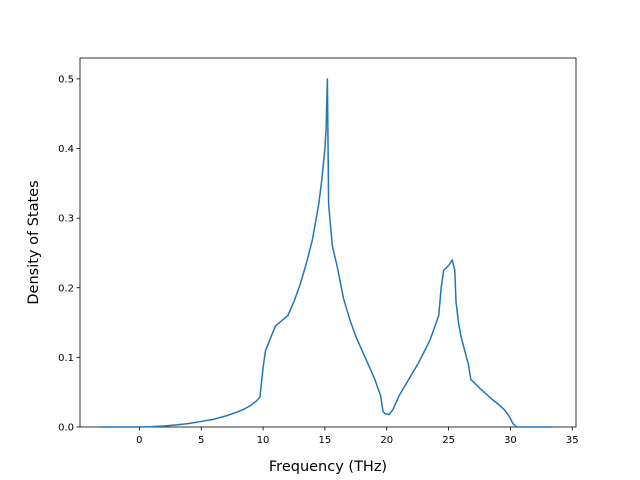  Describe the element at coordinates (34, 242) in the screenshot. I see `y-axis-label: Density of States` at that location.